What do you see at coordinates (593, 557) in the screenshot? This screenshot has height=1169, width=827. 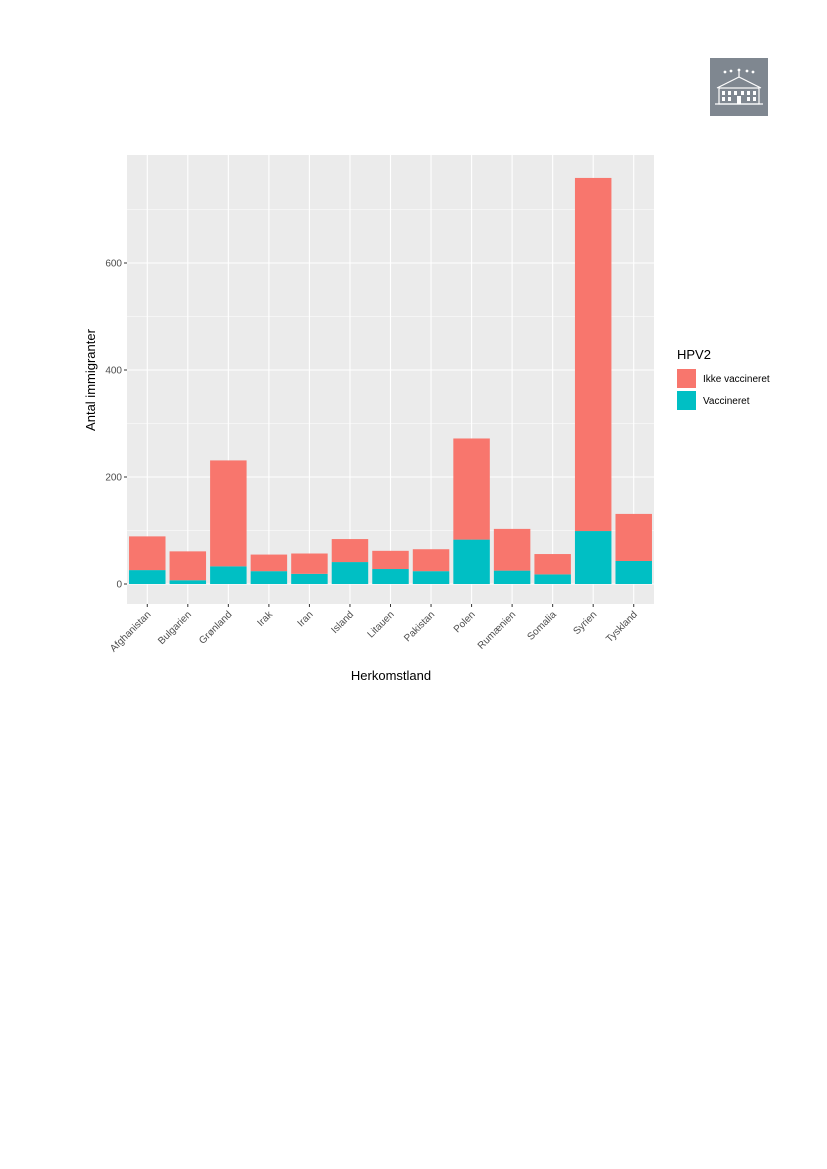 I see `bar-vaccineret-syrien` at bounding box center [593, 557].